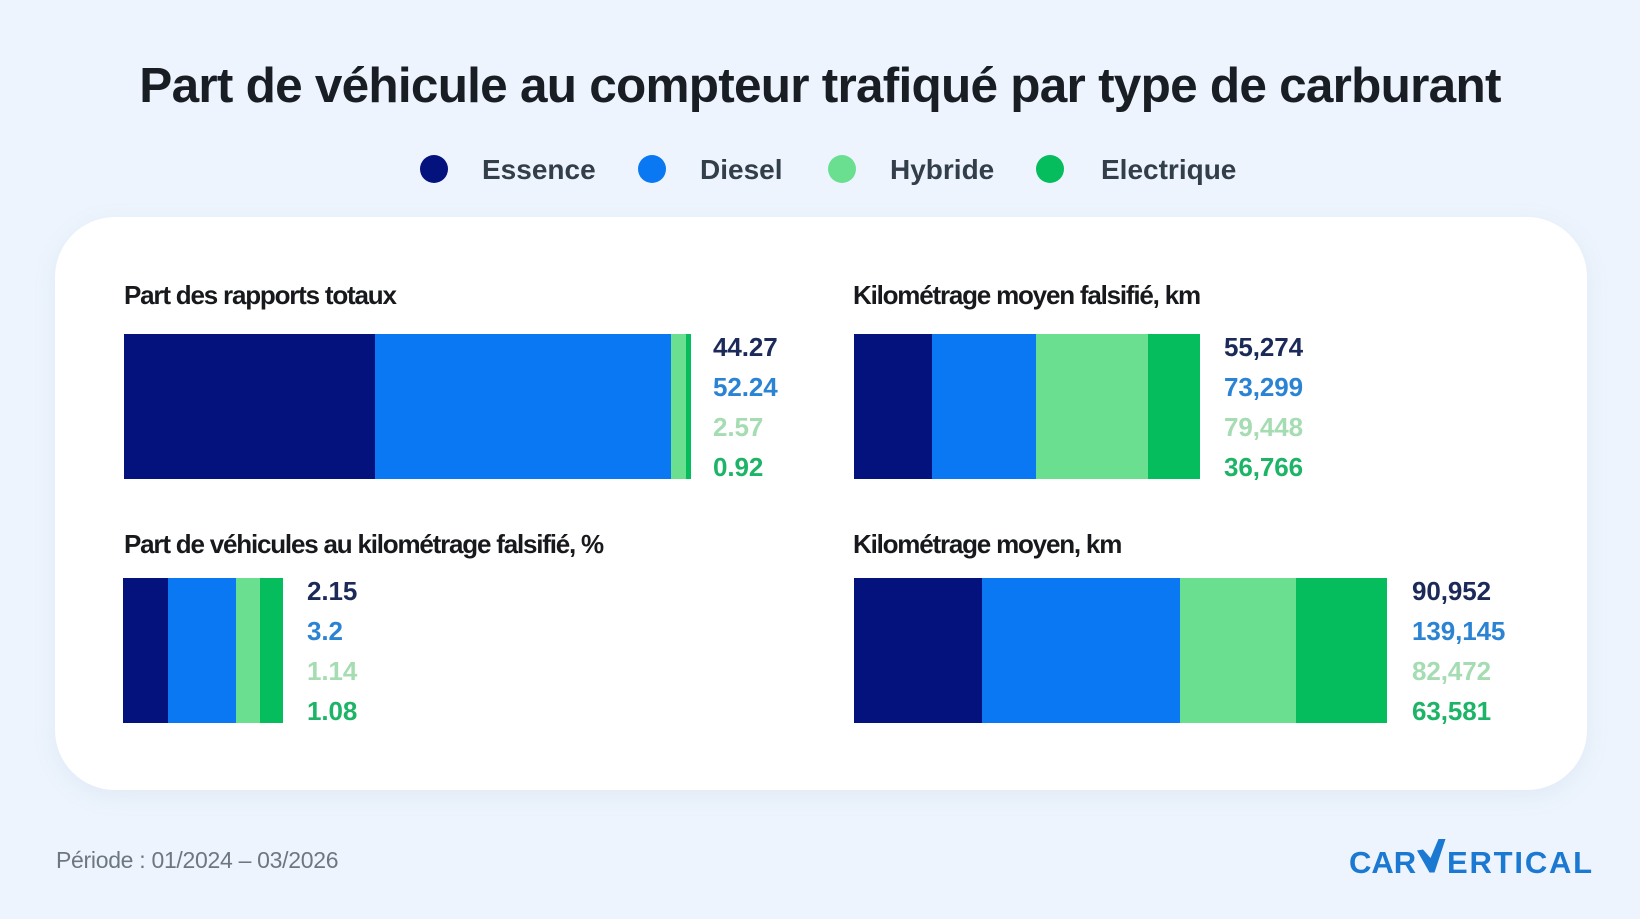 This screenshot has height=919, width=1640. I want to click on svg-text: ERTICAL, so click(1520, 862).